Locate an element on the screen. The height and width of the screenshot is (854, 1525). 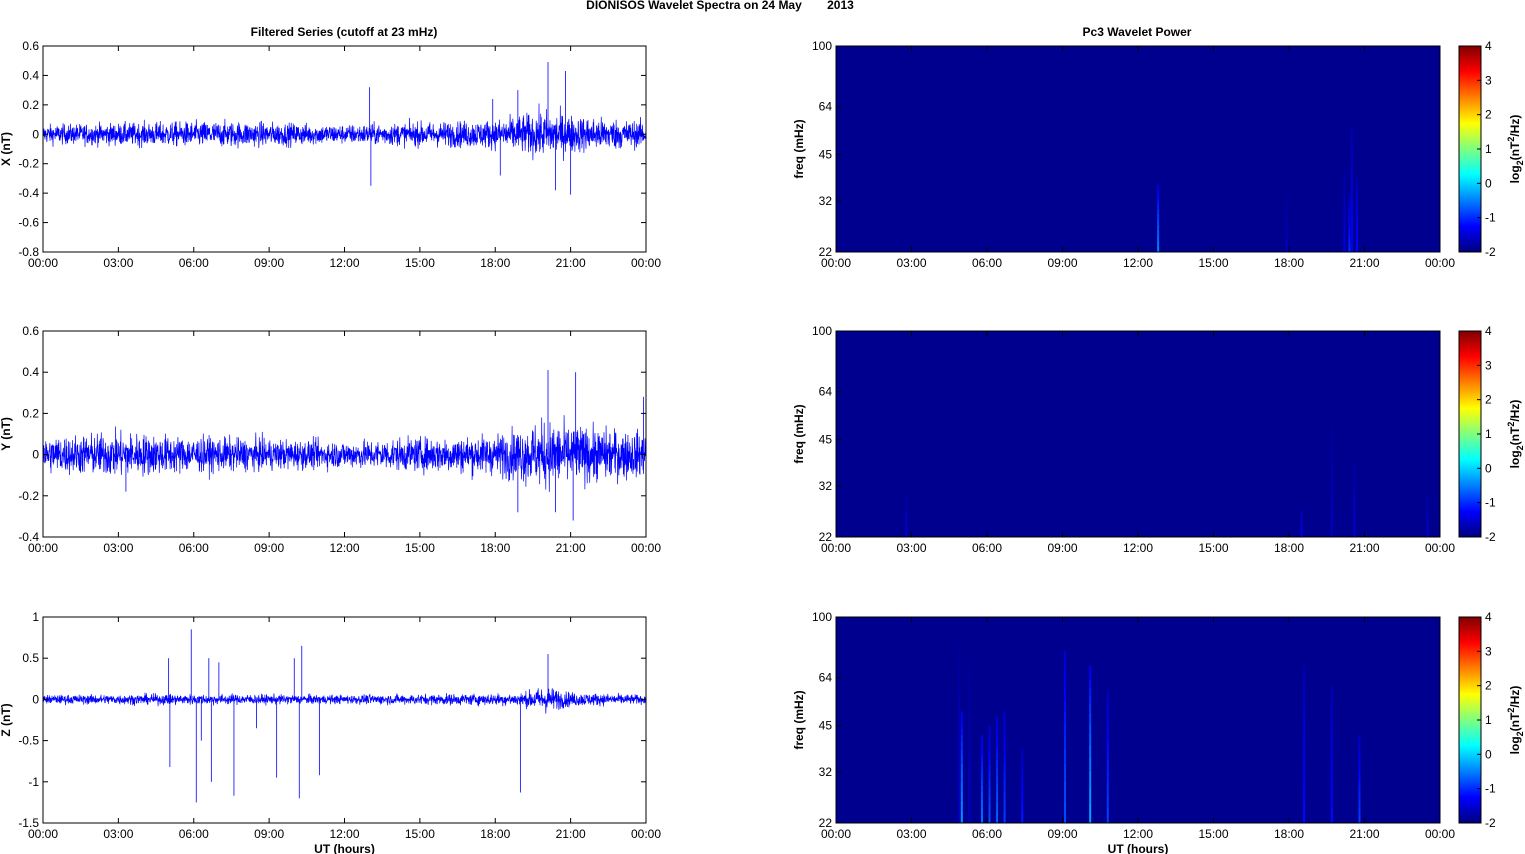
spectrum-3-colorbar-label: log2(nT2/Hz) is located at coordinates (1515, 720).